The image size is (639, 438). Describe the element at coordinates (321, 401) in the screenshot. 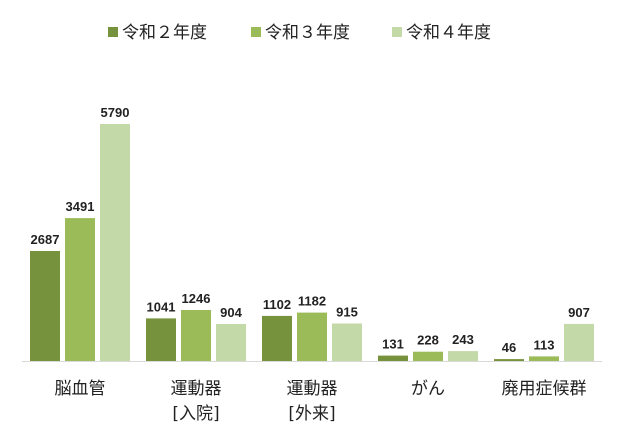

I see `category-labels: 脳血管 運動器 [入院] 運動器 [外来] がん 廃用症候群` at that location.